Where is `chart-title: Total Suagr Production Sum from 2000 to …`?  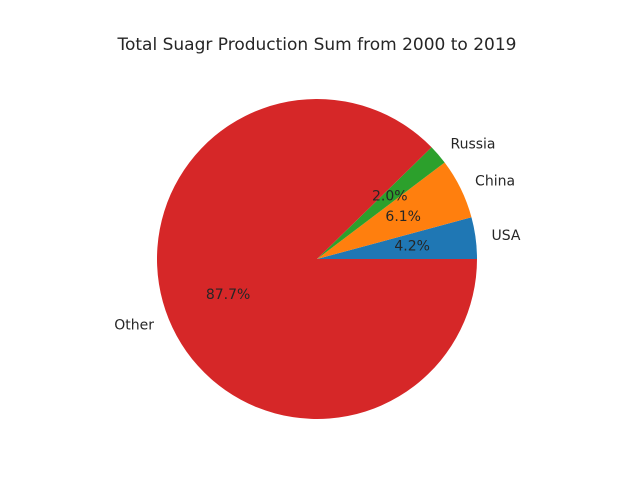 chart-title: Total Suagr Production Sum from 2000 to … is located at coordinates (316, 45).